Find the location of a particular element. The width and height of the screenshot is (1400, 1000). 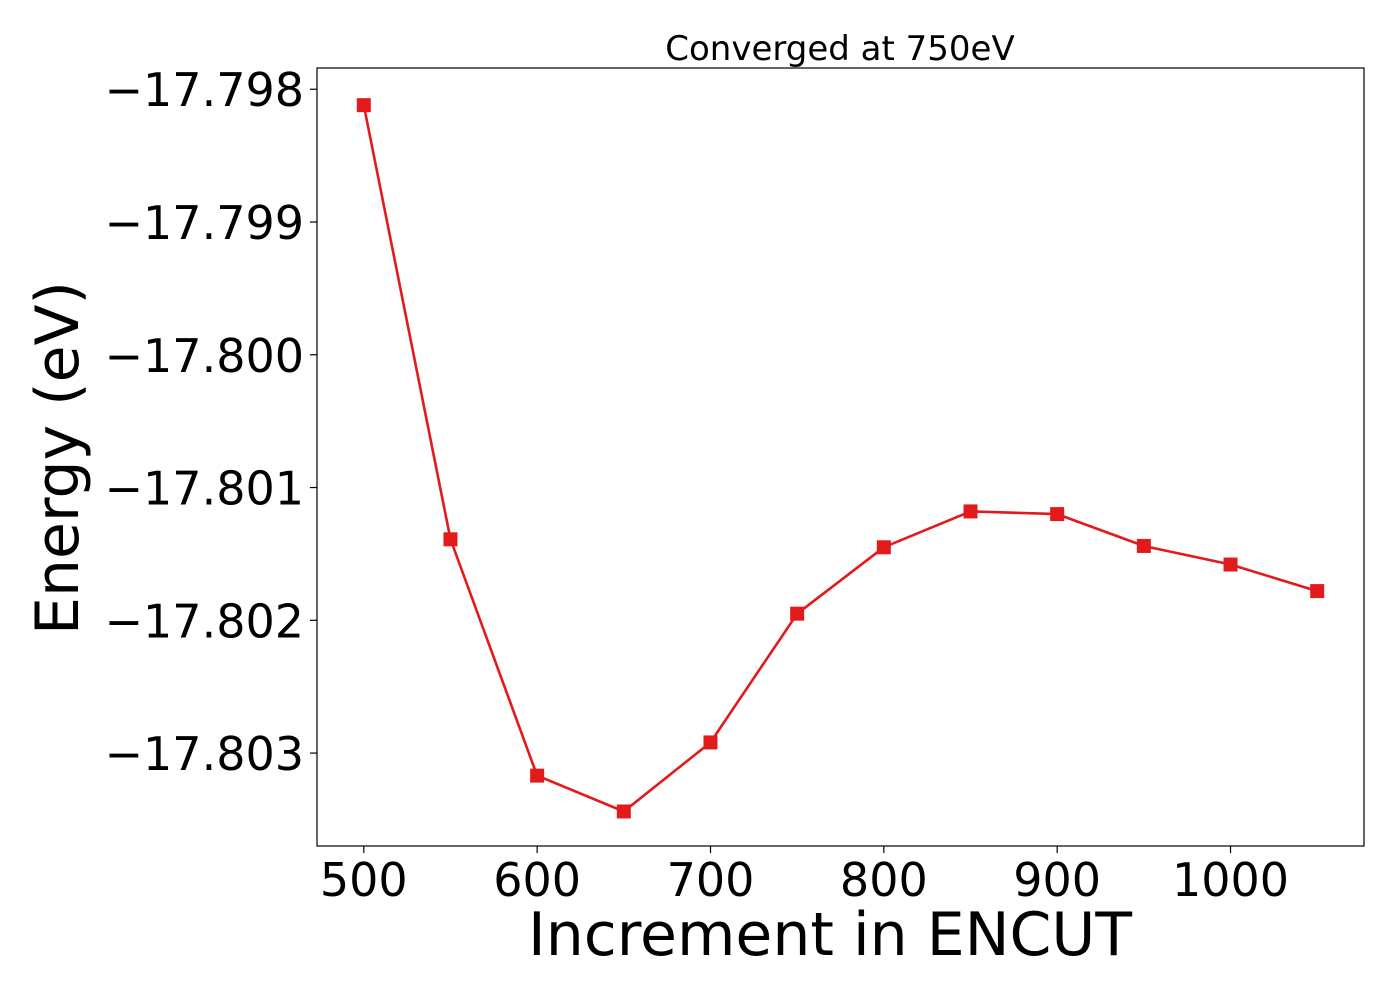

y-axis-label: Energy (eV) is located at coordinates (58, 458).